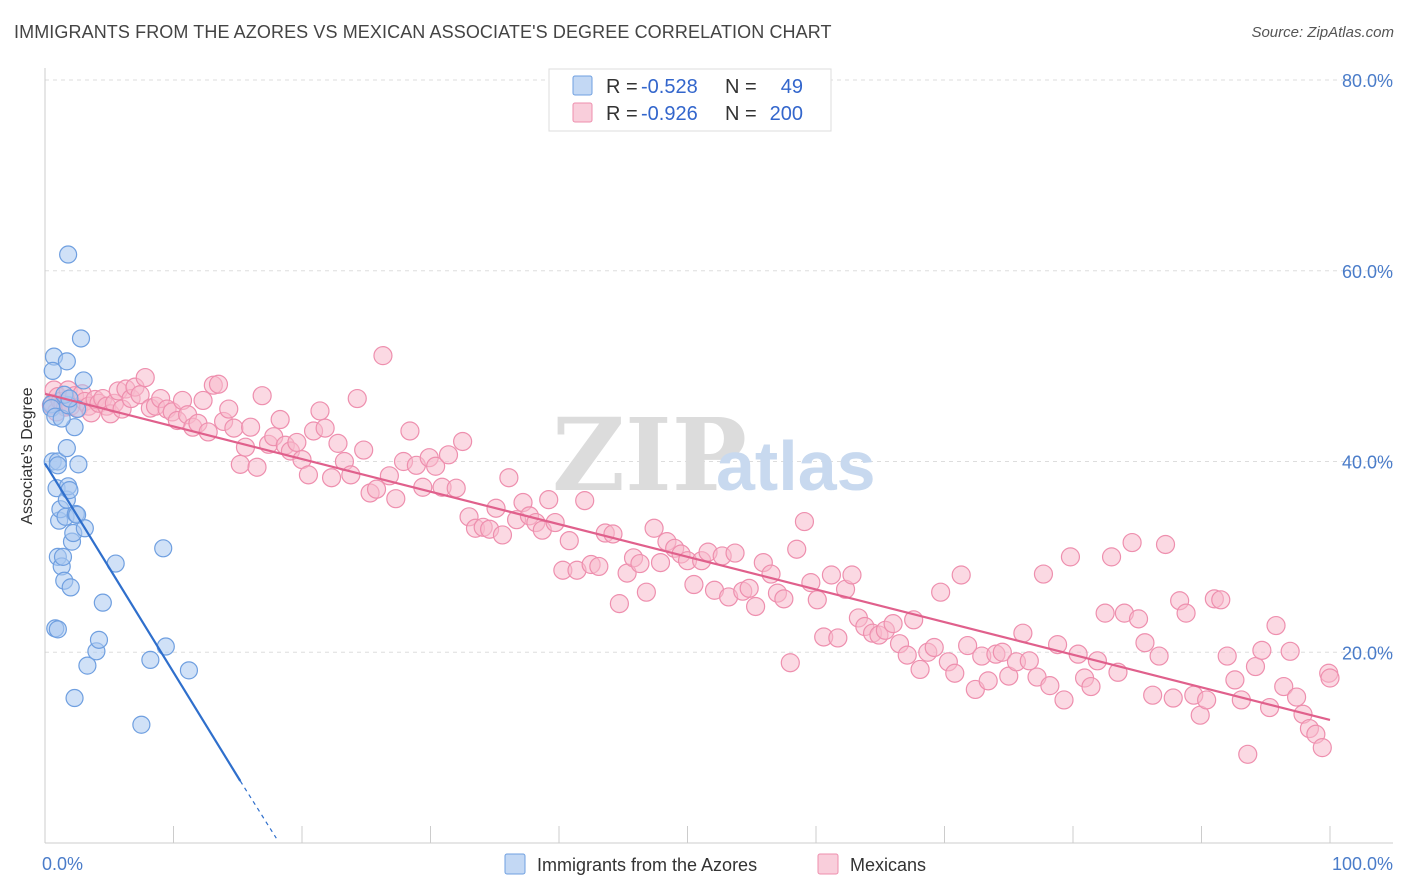 The width and height of the screenshot is (1406, 892). What do you see at coordinates (1367, 653) in the screenshot?
I see `y-tick-label-0: 20.0%` at bounding box center [1367, 653].